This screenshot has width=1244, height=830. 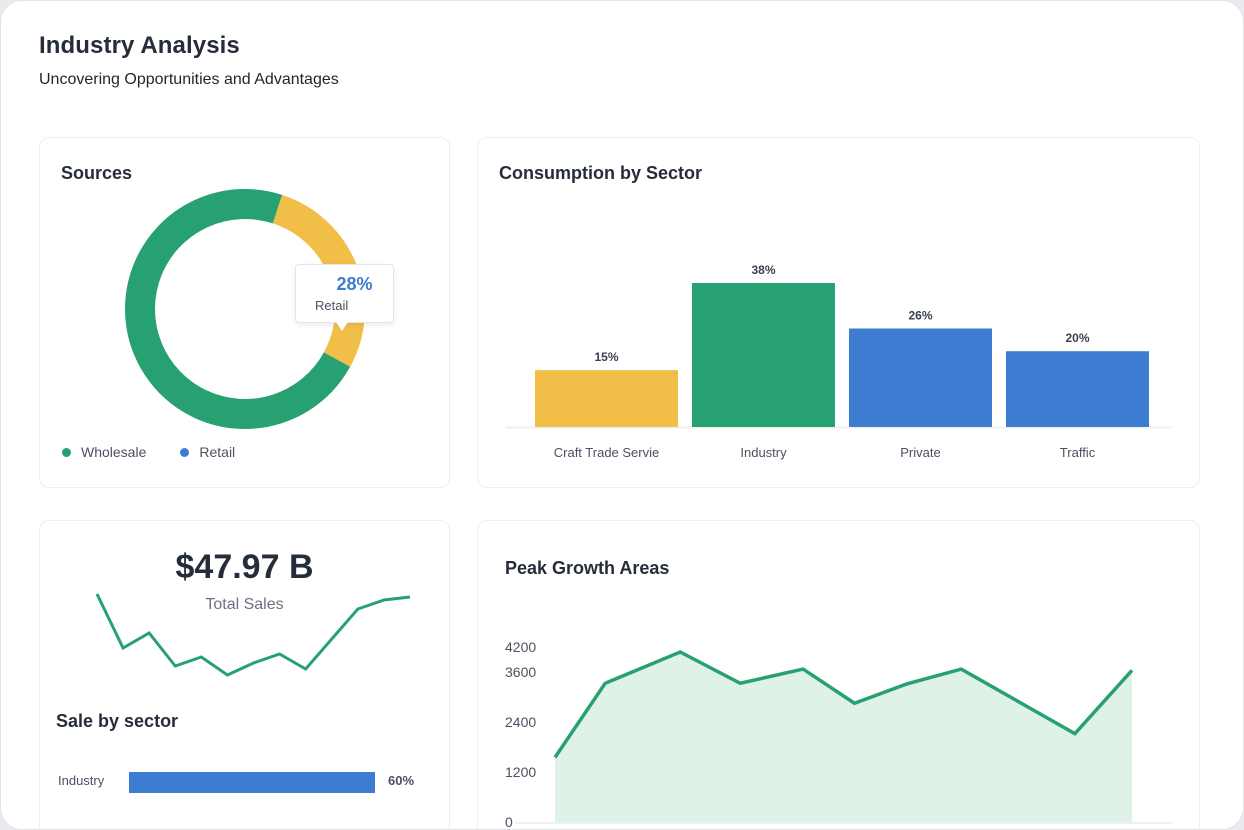 What do you see at coordinates (332, 305) in the screenshot?
I see `tooltip-label: Retail` at bounding box center [332, 305].